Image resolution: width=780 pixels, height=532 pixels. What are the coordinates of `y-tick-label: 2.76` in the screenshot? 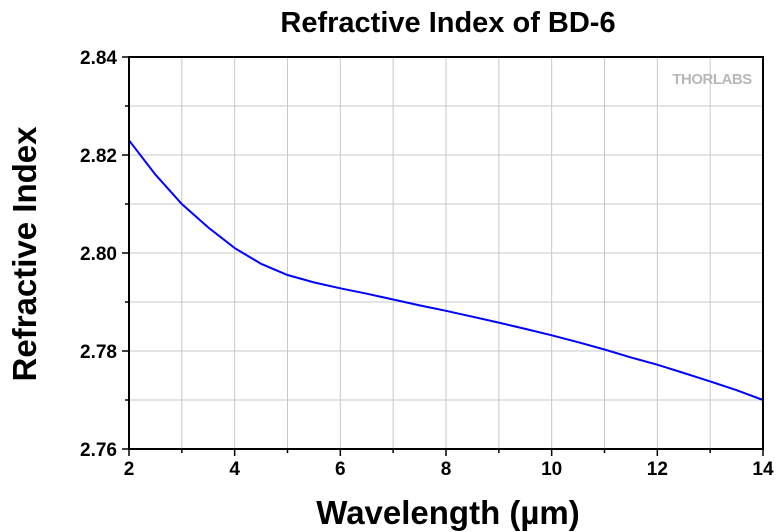 It's located at (98, 450).